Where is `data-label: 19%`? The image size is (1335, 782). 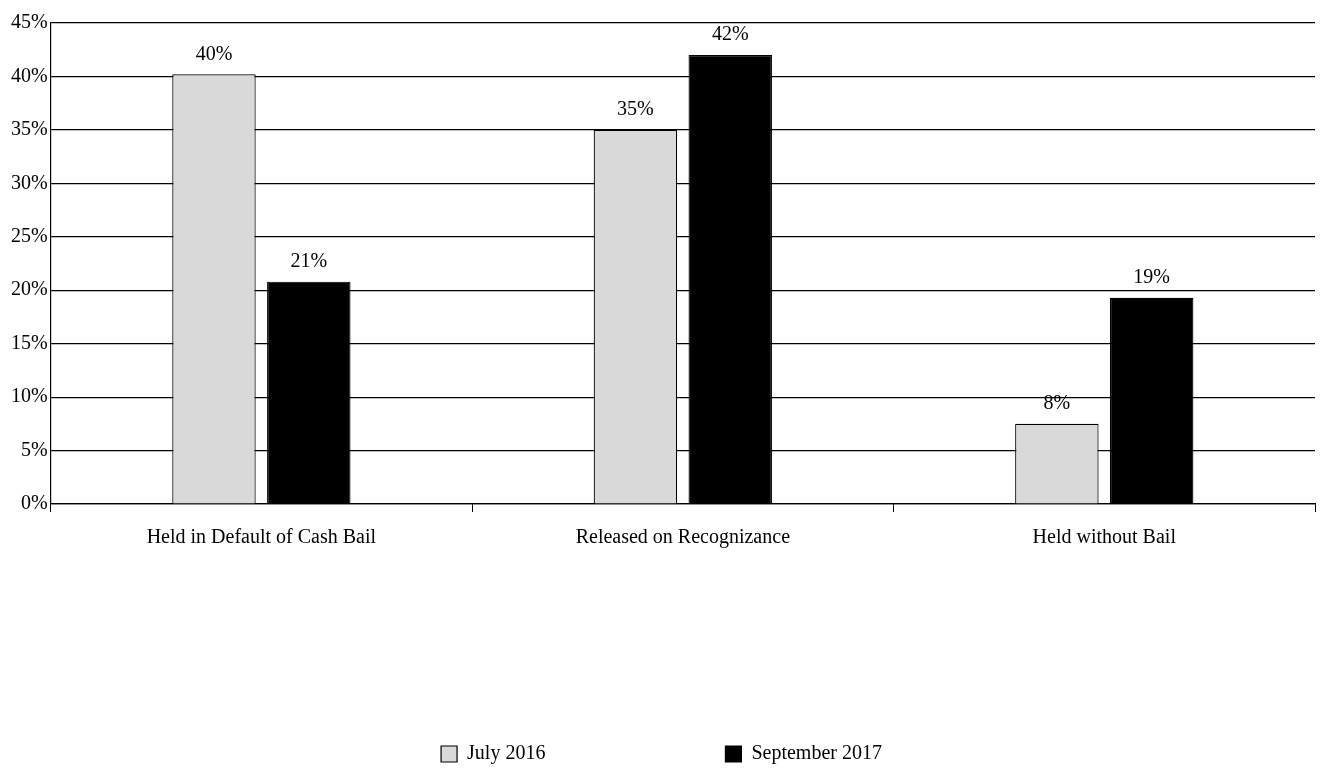
data-label: 19% is located at coordinates (1152, 275).